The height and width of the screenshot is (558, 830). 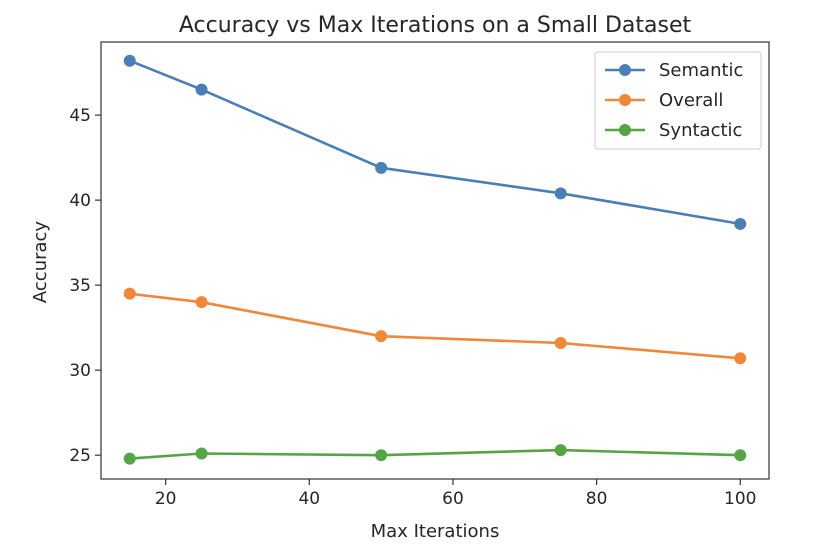 I want to click on x-tick-label: 80, so click(x=597, y=499).